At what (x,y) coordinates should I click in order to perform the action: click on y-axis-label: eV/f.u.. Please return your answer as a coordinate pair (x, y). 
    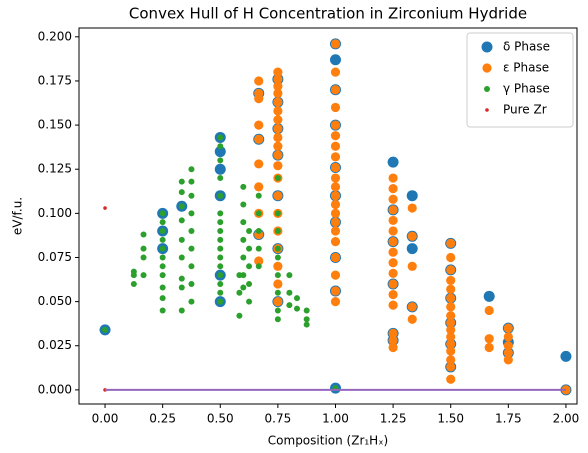
    Looking at the image, I should click on (18, 216).